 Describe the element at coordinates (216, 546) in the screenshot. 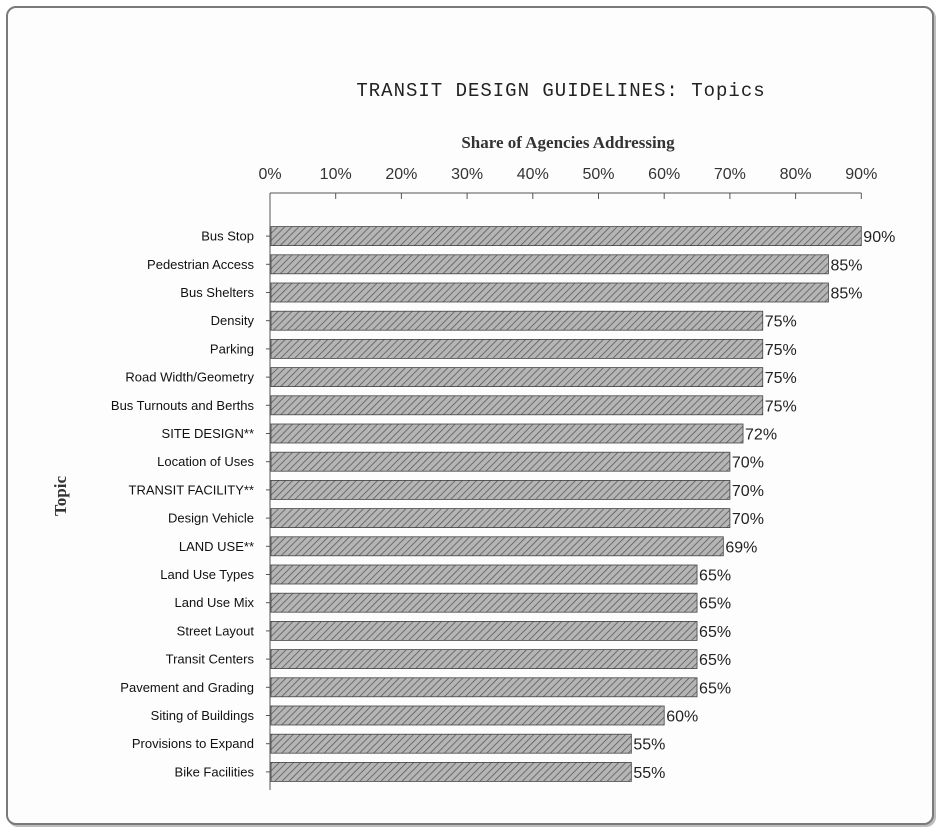

I see `category-label: LAND USE**` at that location.